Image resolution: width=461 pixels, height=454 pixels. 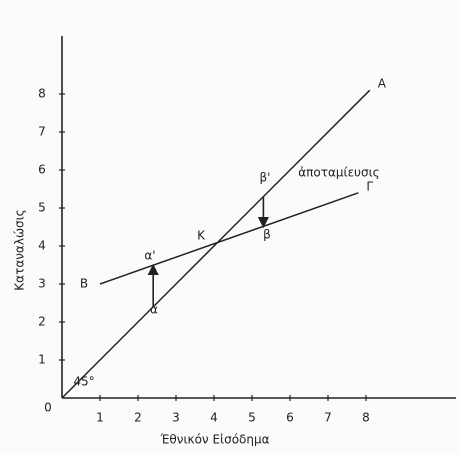 I want to click on origin-label: 0, so click(x=48, y=408).